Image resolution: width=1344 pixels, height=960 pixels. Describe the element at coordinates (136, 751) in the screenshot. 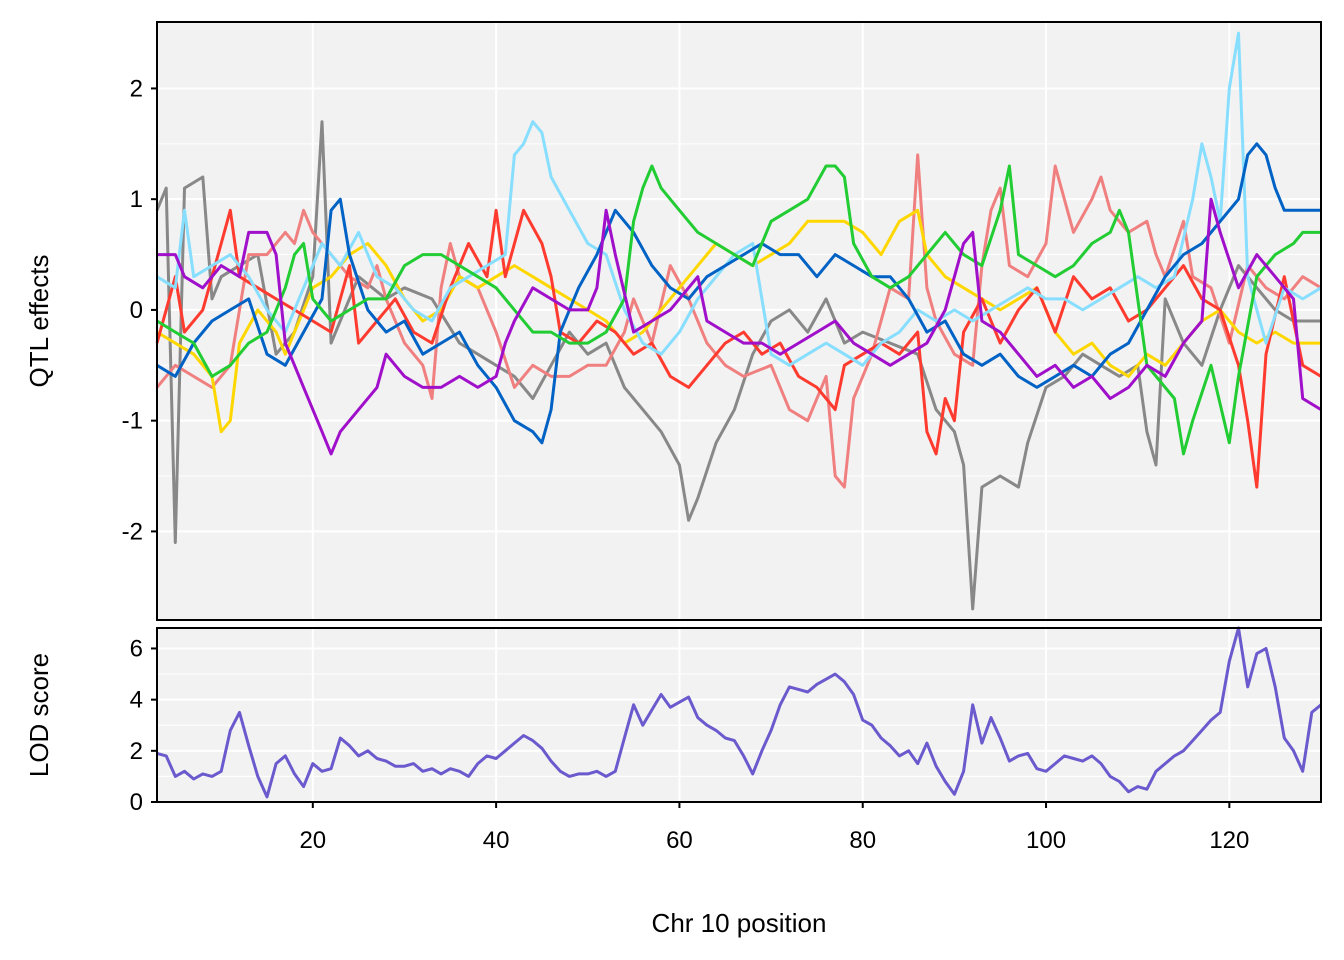

I see `lod-y-tick-label: 2` at that location.